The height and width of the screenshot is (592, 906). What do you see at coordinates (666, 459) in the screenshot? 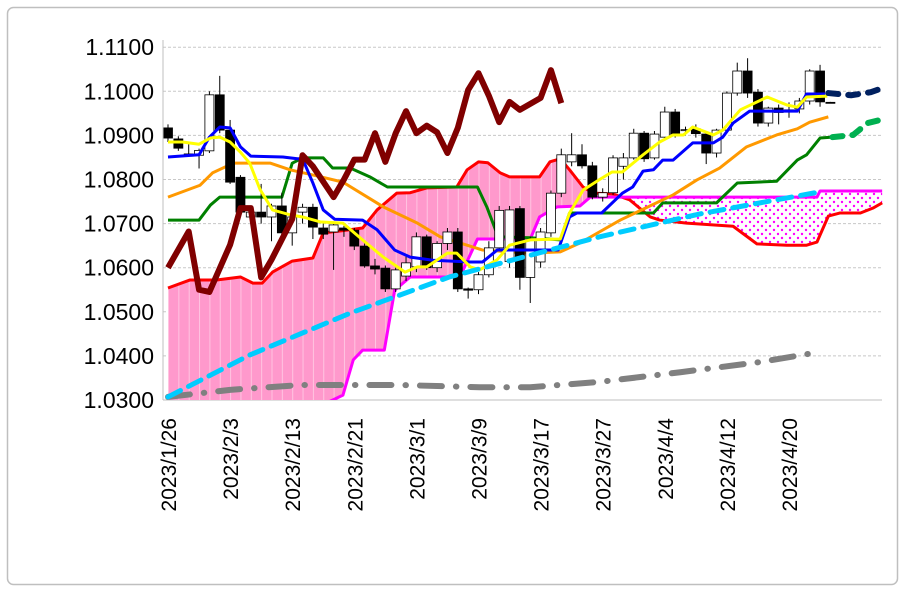
I see `x-tick-label: 2023/4/4` at bounding box center [666, 459].